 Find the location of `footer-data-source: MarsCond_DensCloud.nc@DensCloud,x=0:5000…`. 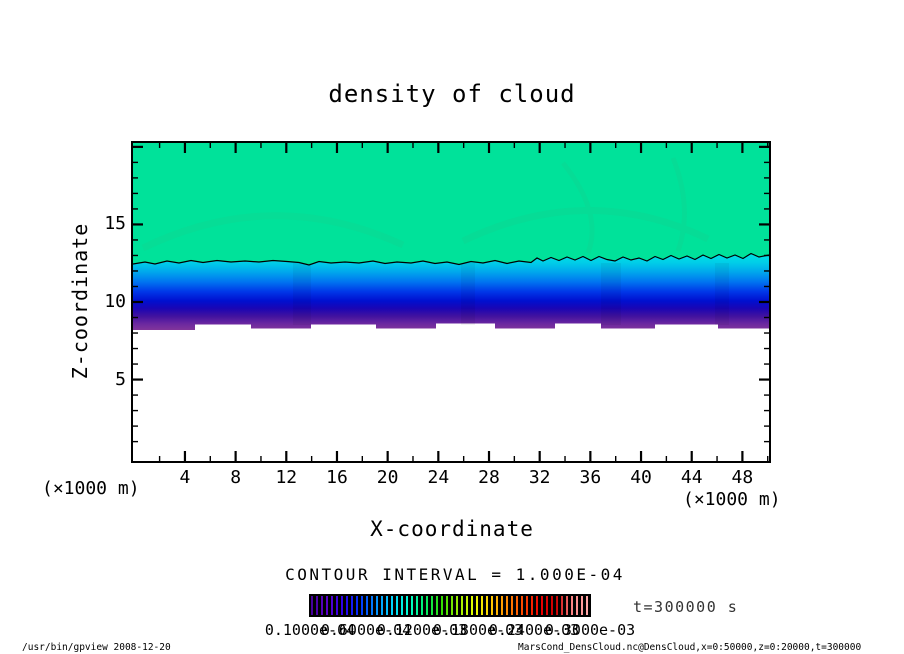

footer-data-source: MarsCond_DensCloud.nc@DensCloud,x=0:5000… is located at coordinates (690, 647).